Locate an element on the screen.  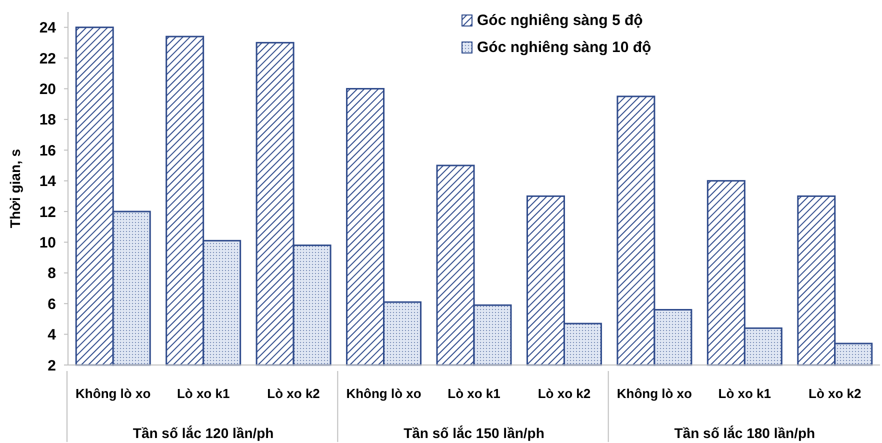
y-tick-label: 8 is located at coordinates (52, 273).